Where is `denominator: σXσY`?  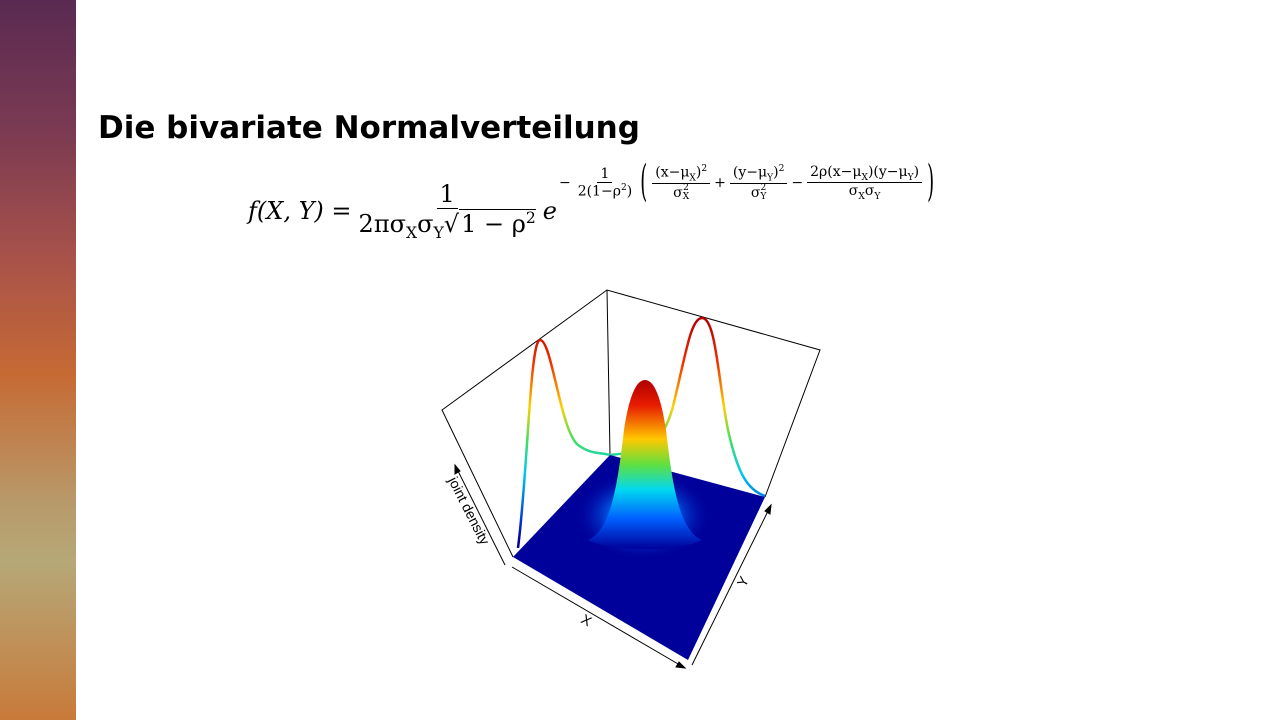 denominator: σXσY is located at coordinates (865, 192).